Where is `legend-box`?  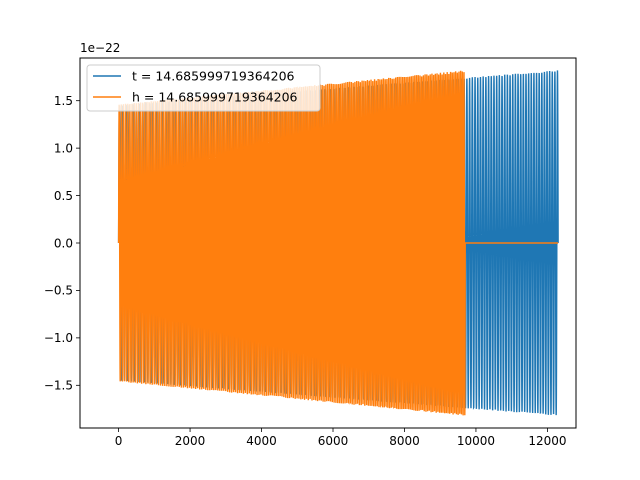
legend-box is located at coordinates (203, 88).